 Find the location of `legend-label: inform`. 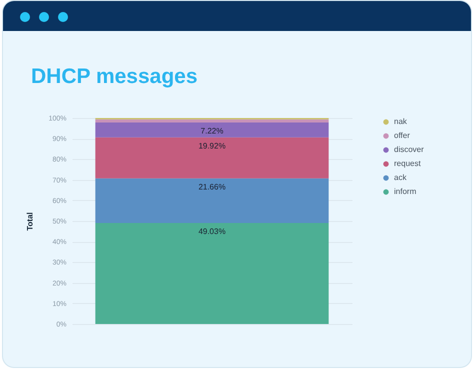

legend-label: inform is located at coordinates (405, 191).